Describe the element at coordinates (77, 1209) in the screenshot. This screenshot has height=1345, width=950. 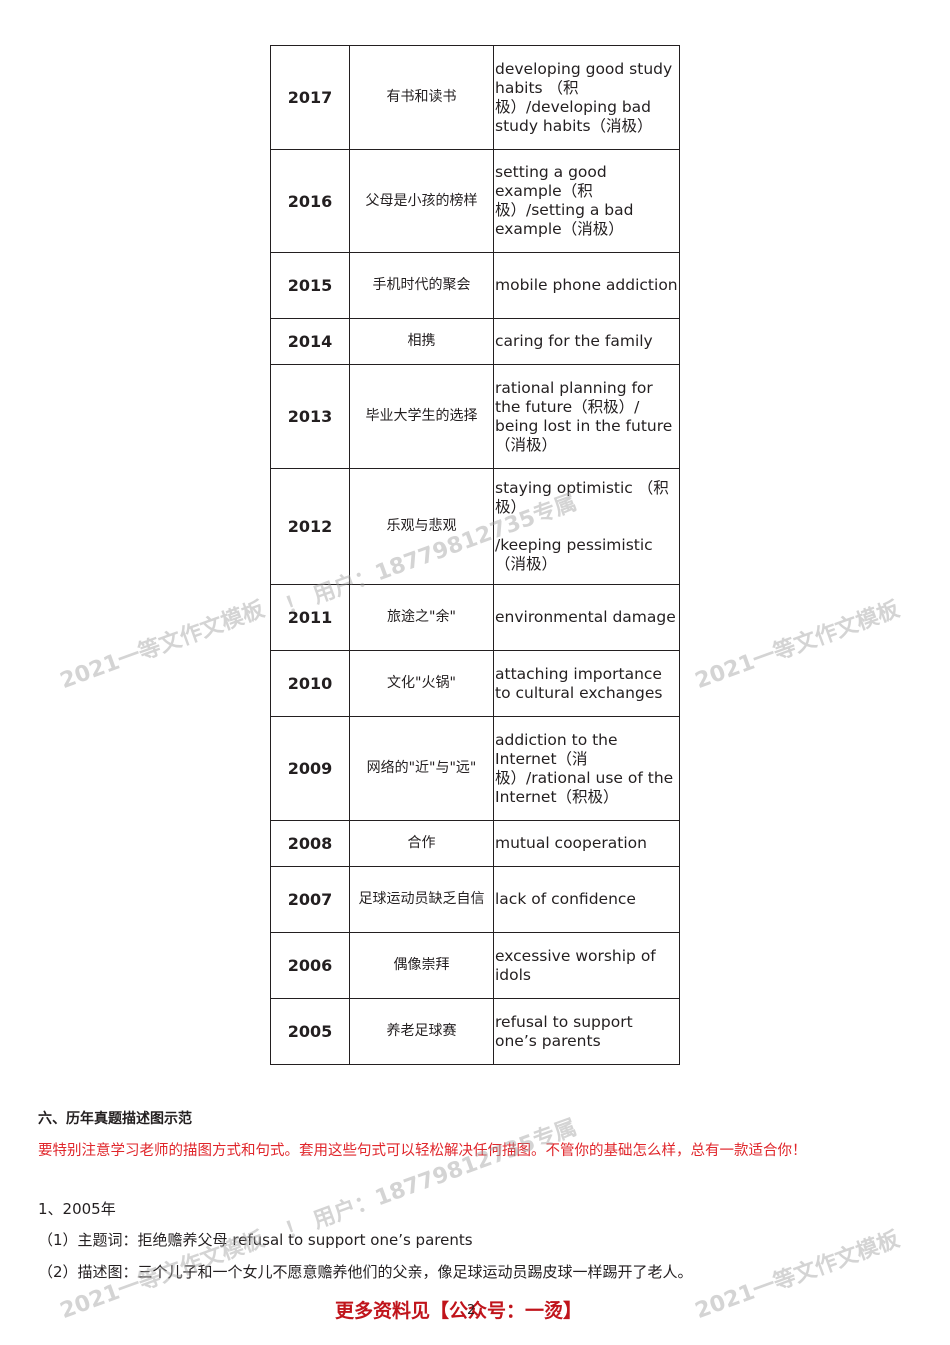
I see `item: 1、2005年` at that location.